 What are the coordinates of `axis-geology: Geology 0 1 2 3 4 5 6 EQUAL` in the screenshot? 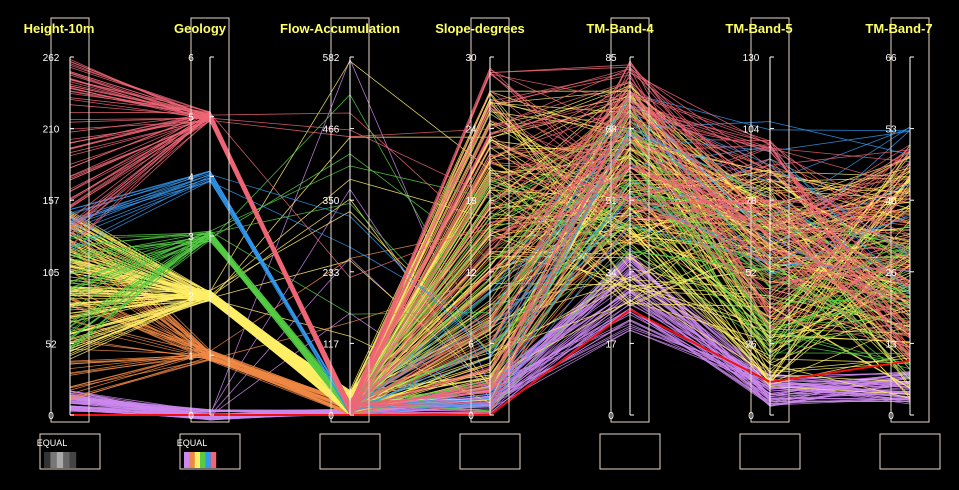 It's located at (207, 243).